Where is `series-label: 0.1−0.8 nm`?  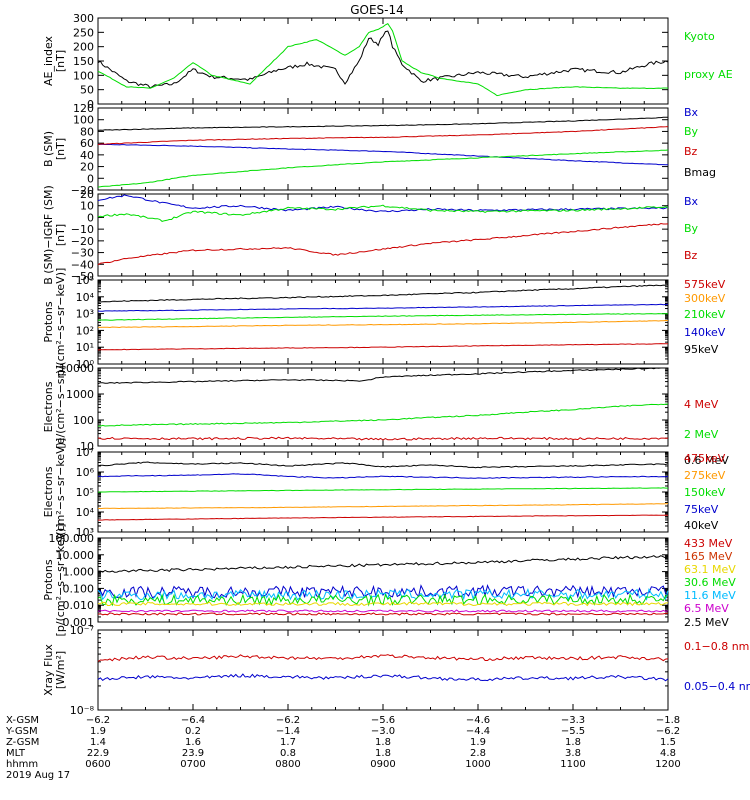
series-label: 0.1−0.8 nm is located at coordinates (716, 646).